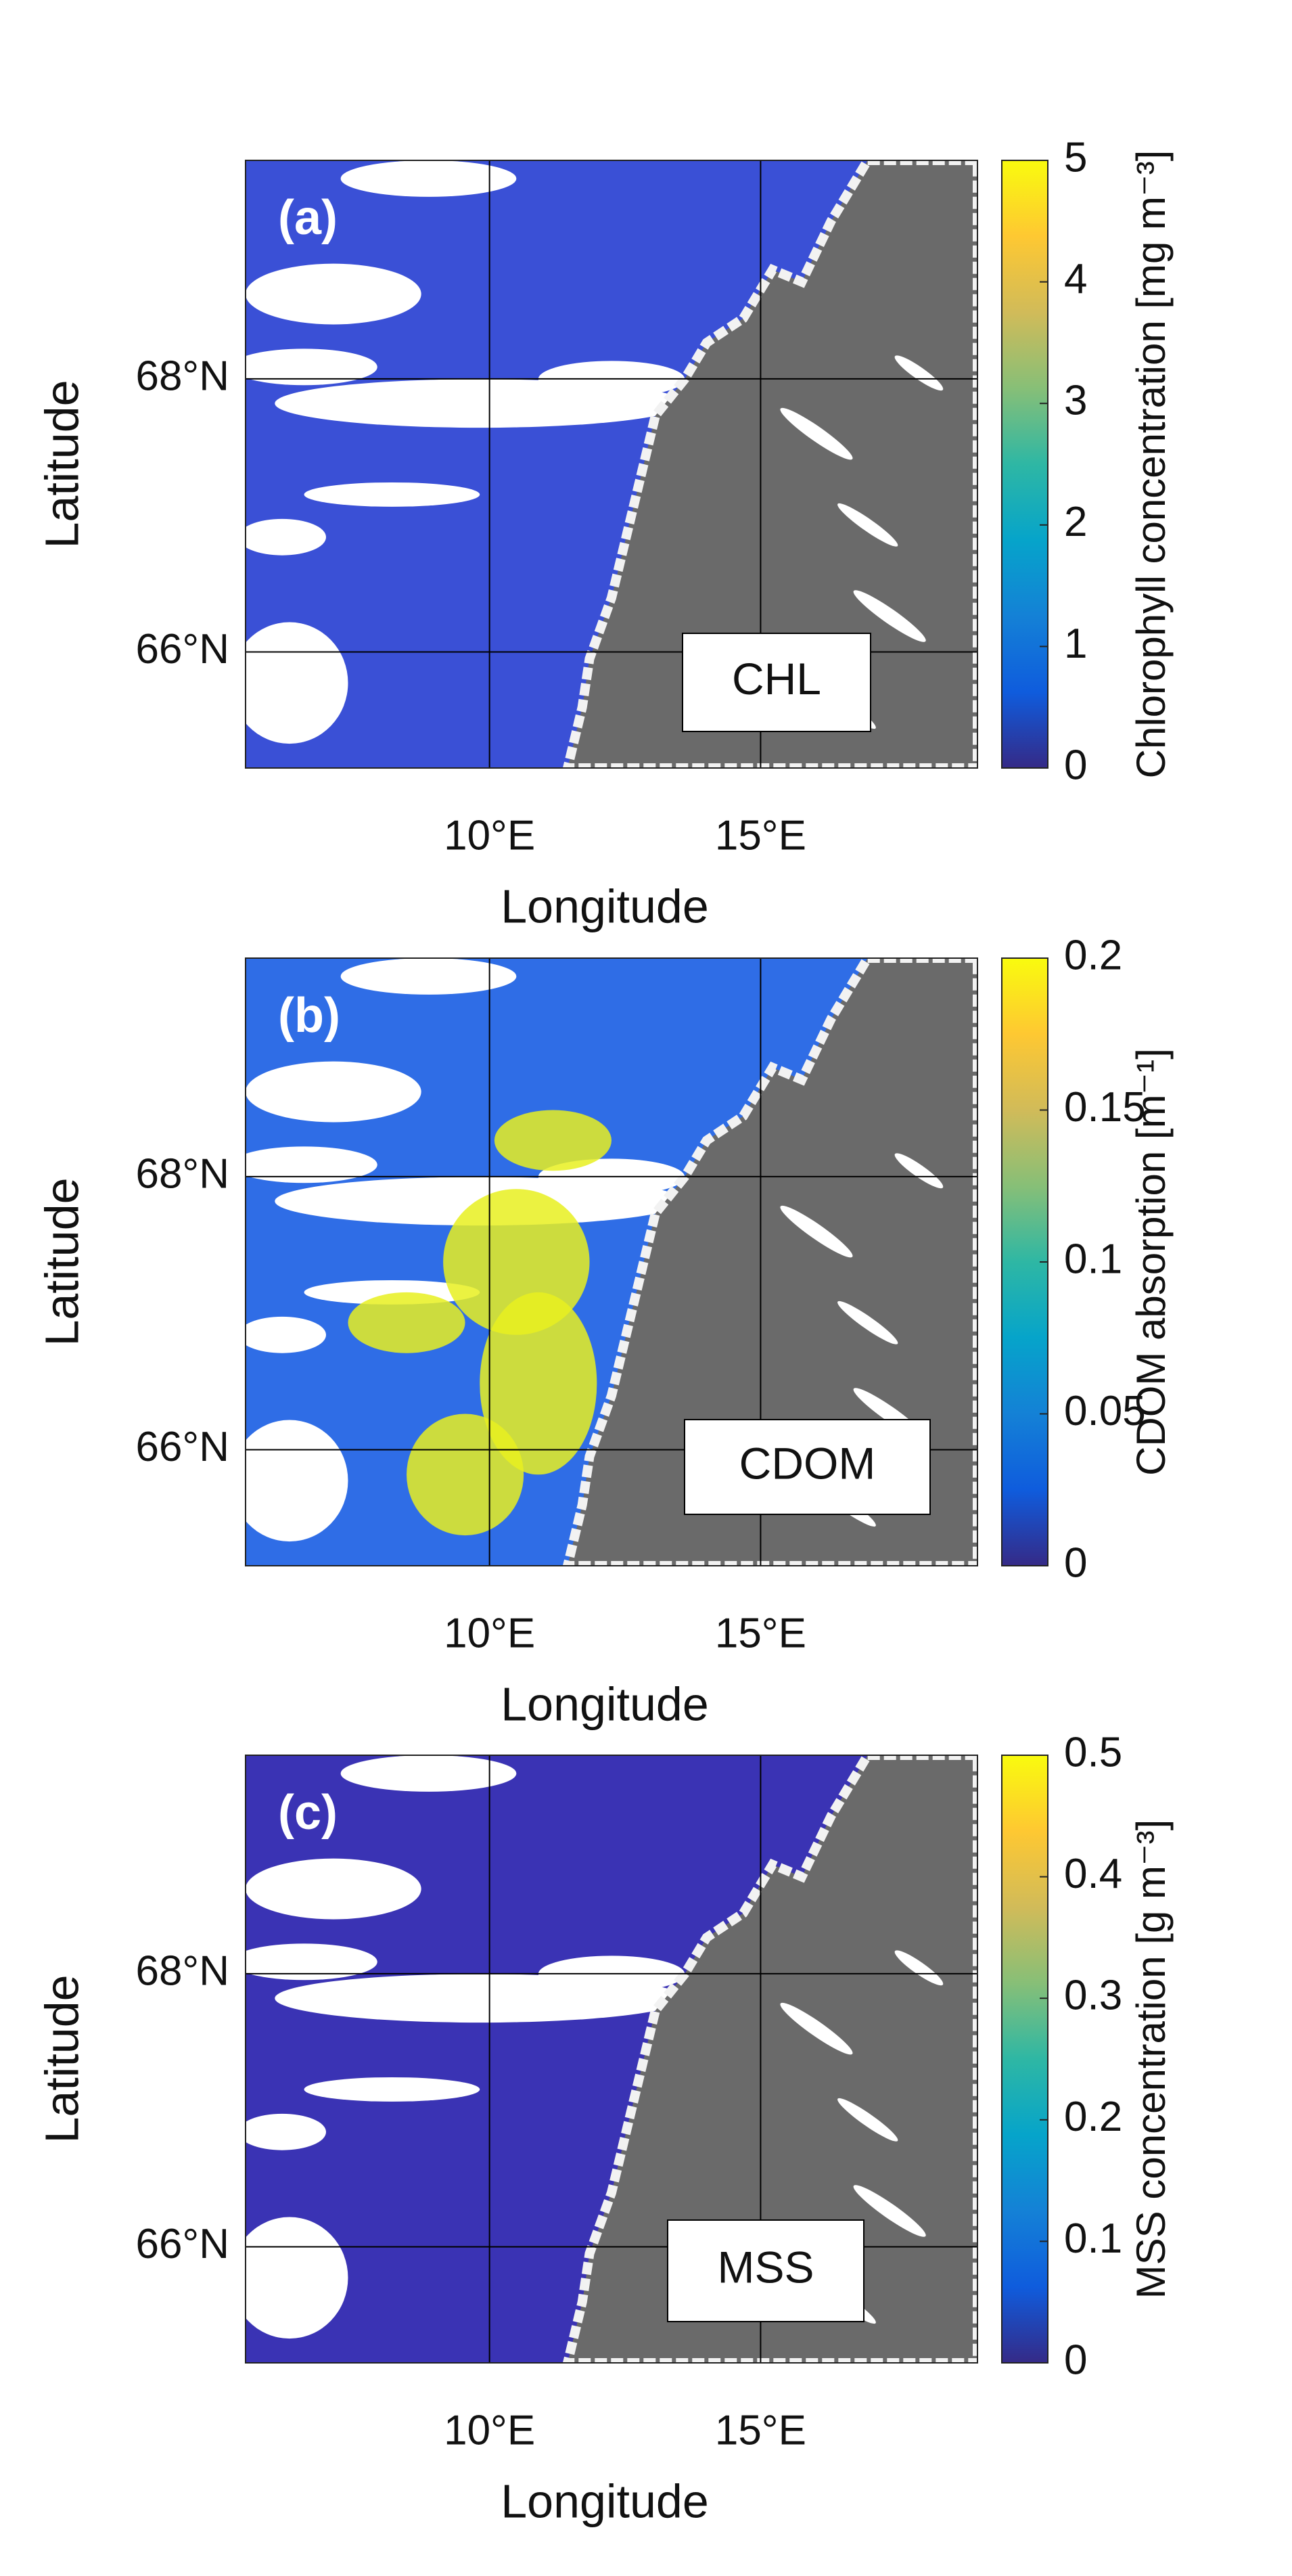 The height and width of the screenshot is (2576, 1292). I want to click on colorbar-label: Chlorophyll concentration [mg m⁻³], so click(1151, 464).